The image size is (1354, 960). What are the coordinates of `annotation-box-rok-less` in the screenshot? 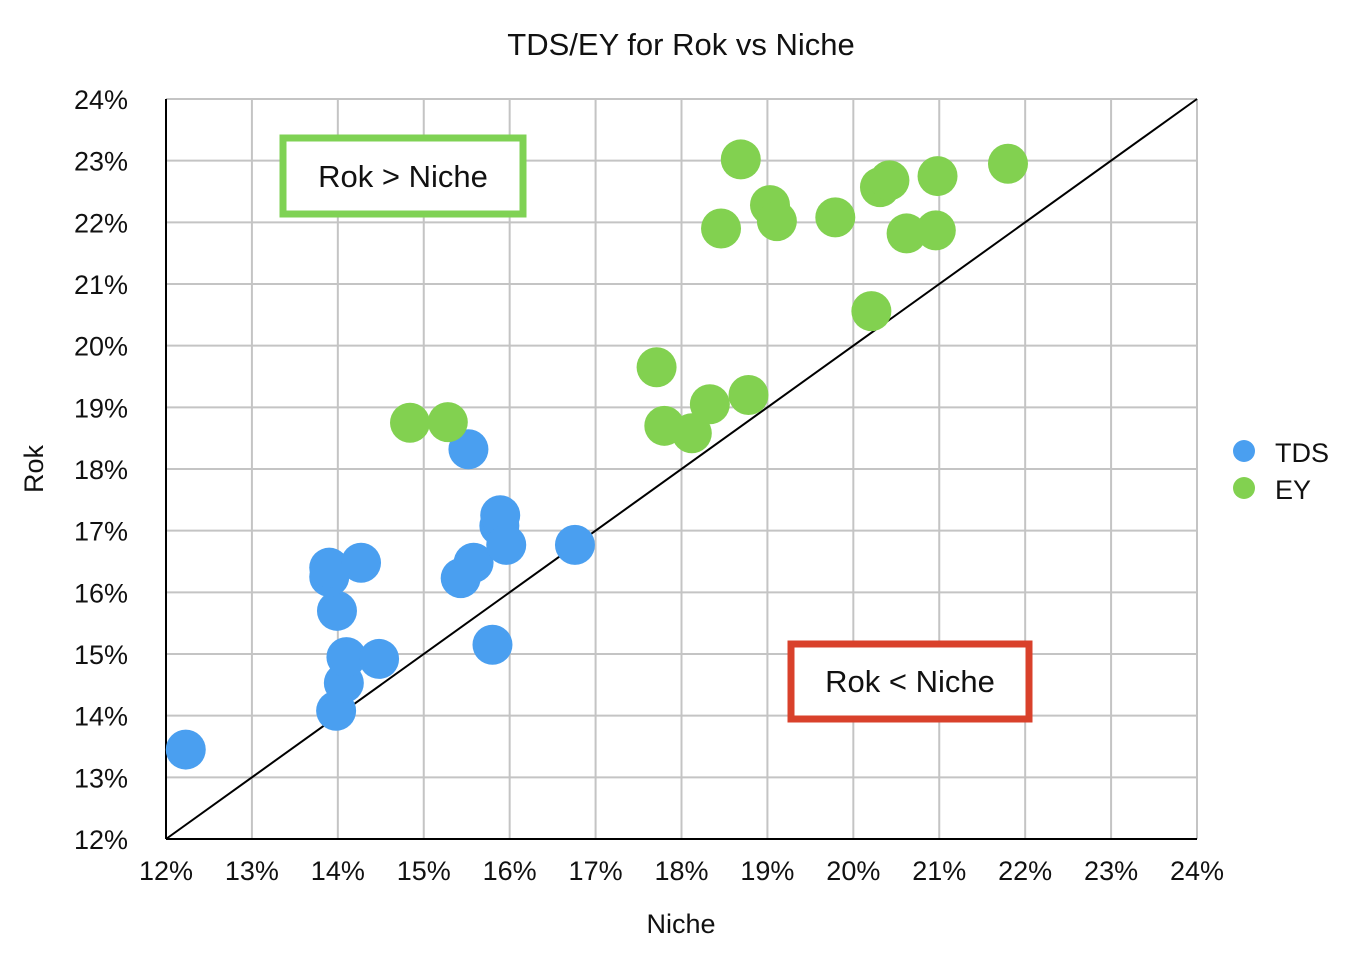 It's located at (910, 681).